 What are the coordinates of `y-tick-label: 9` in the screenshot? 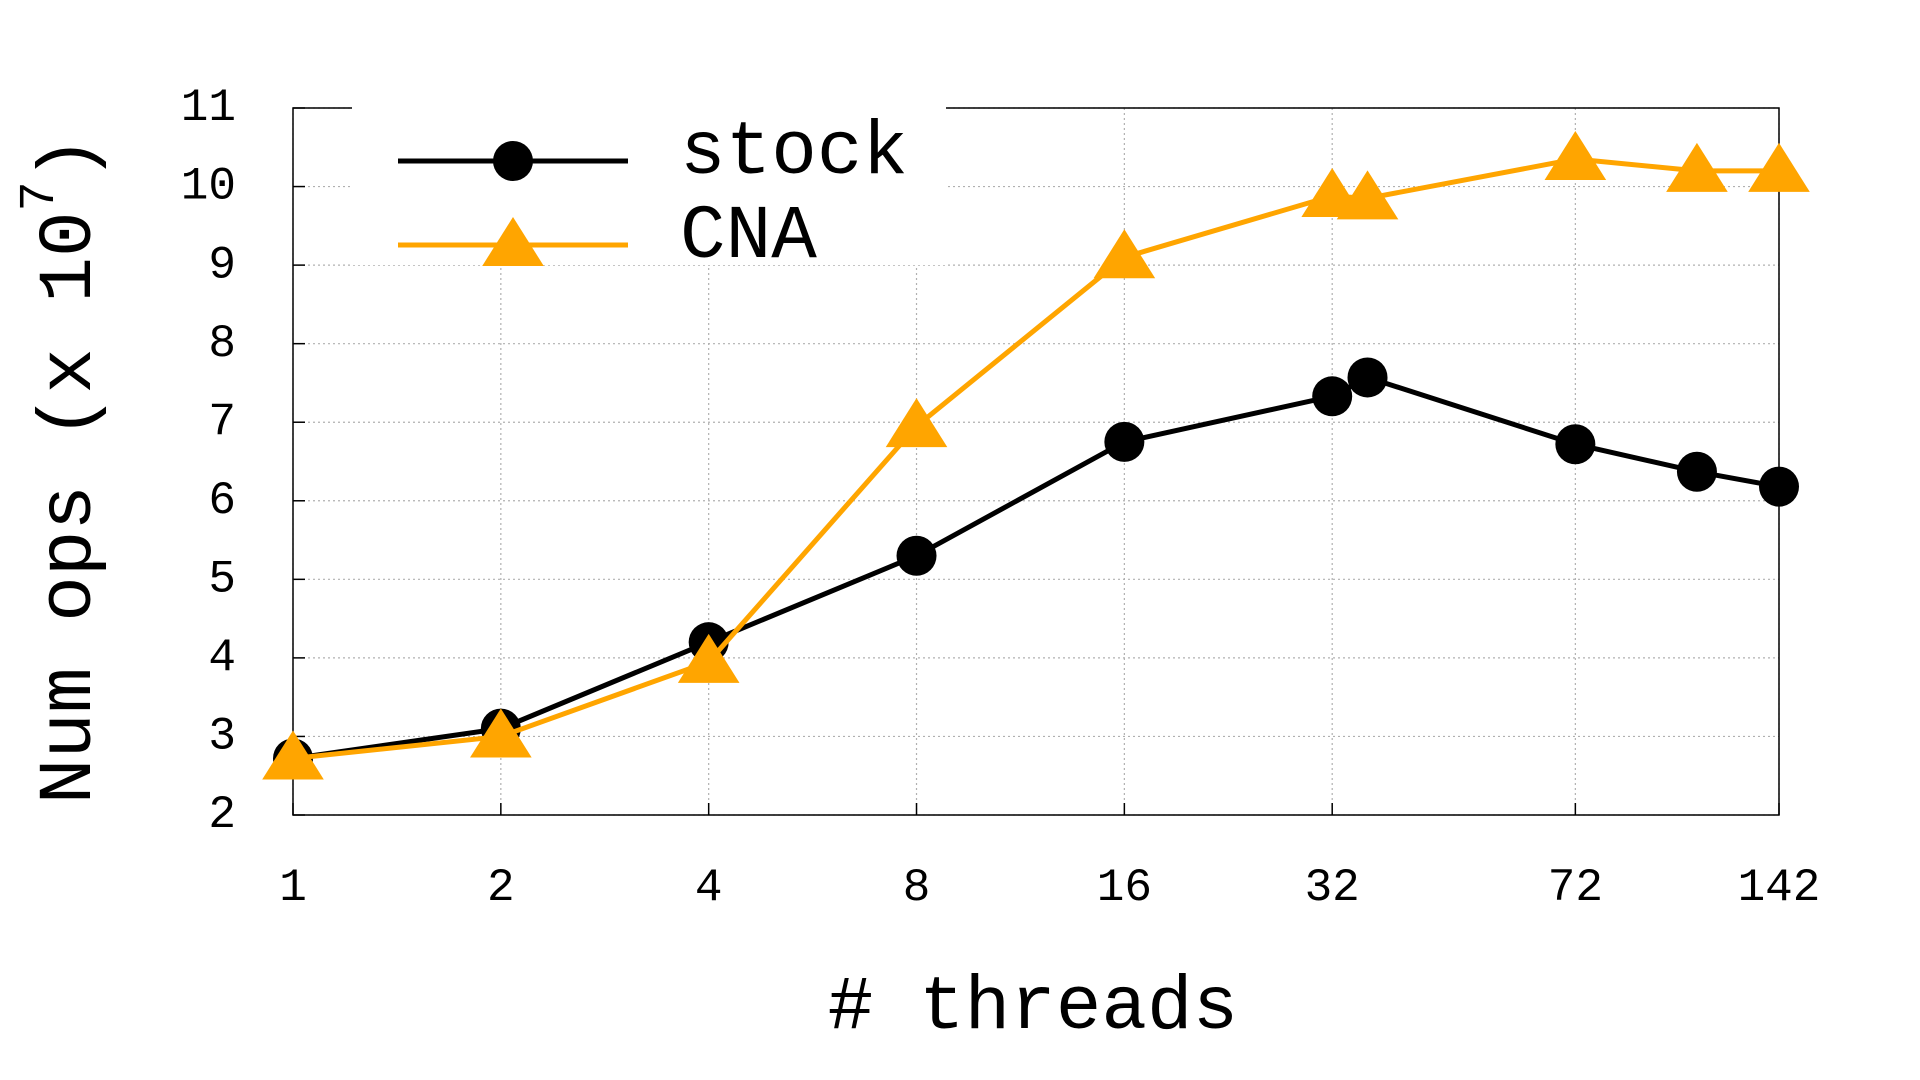 It's located at (222, 265).